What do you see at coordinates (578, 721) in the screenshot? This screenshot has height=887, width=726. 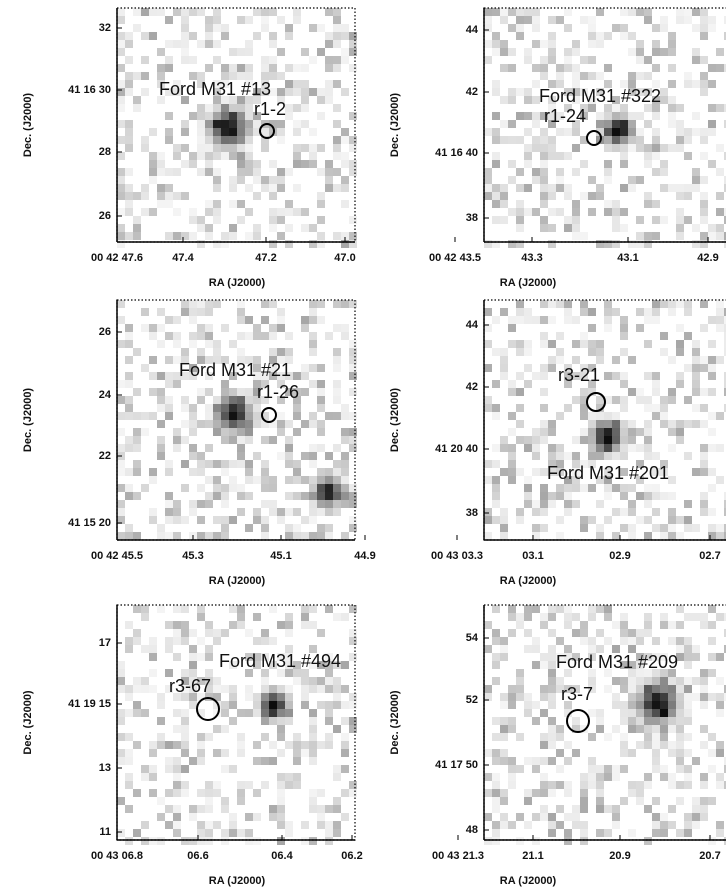 I see `region-circle` at bounding box center [578, 721].